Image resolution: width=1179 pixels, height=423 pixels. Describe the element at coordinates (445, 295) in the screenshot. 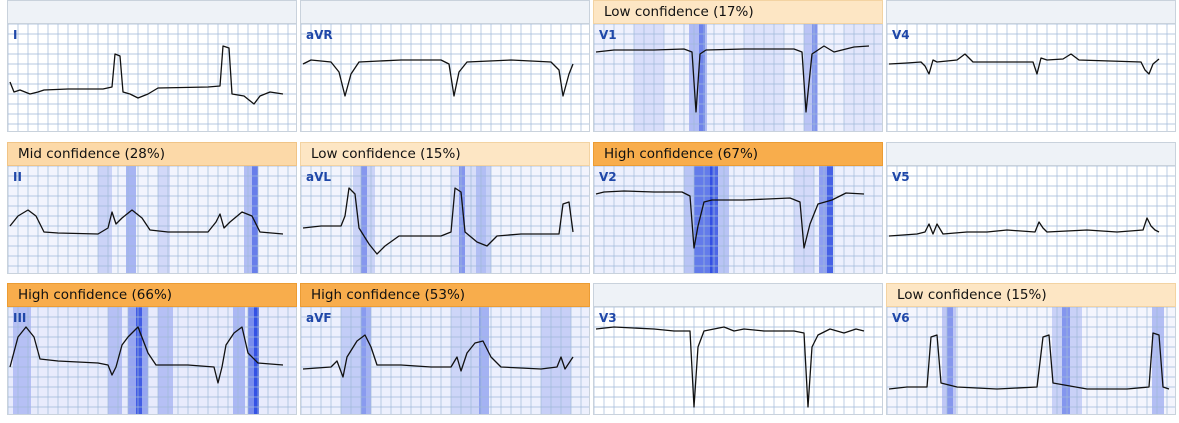

I see `confidence-header: High confidence (53%)` at that location.